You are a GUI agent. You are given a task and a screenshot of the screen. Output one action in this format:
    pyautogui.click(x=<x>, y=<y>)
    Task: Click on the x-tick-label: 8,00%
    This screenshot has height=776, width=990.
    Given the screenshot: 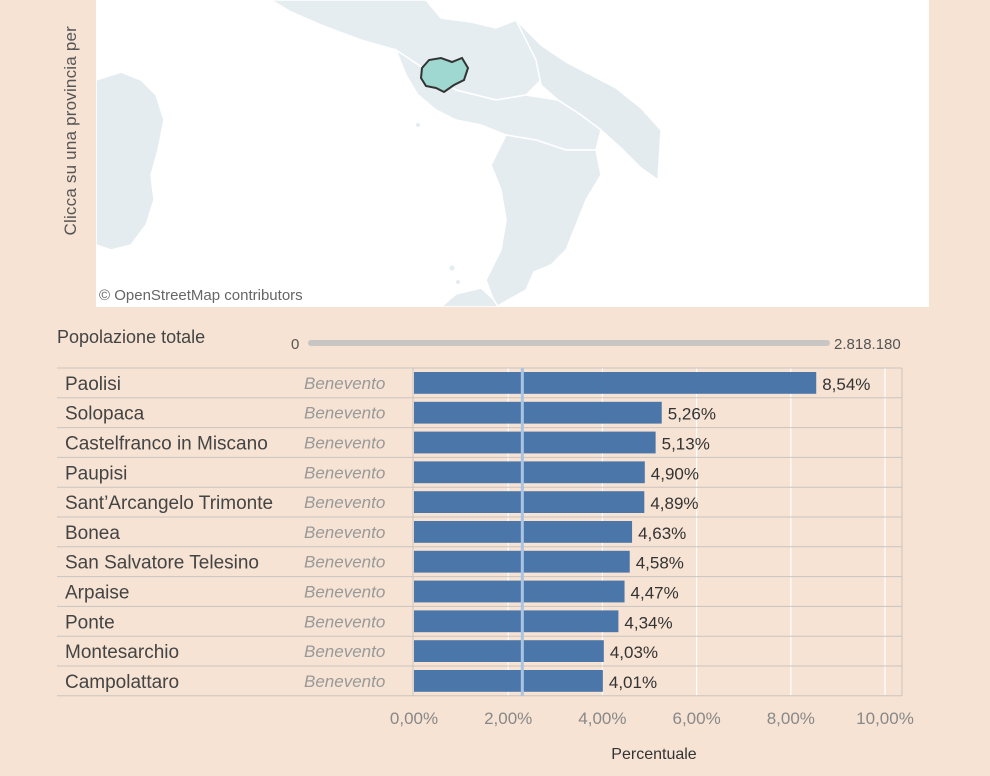 What is the action you would take?
    pyautogui.click(x=791, y=718)
    